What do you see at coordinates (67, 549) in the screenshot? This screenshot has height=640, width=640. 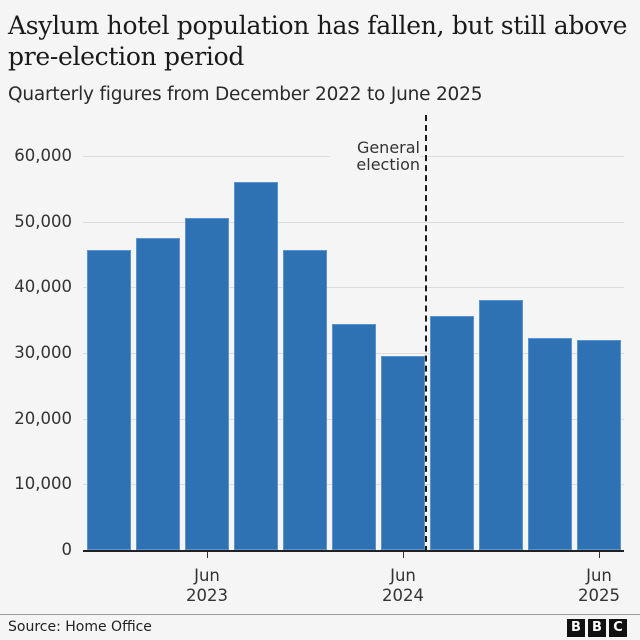 I see `y-axis-label: 0` at bounding box center [67, 549].